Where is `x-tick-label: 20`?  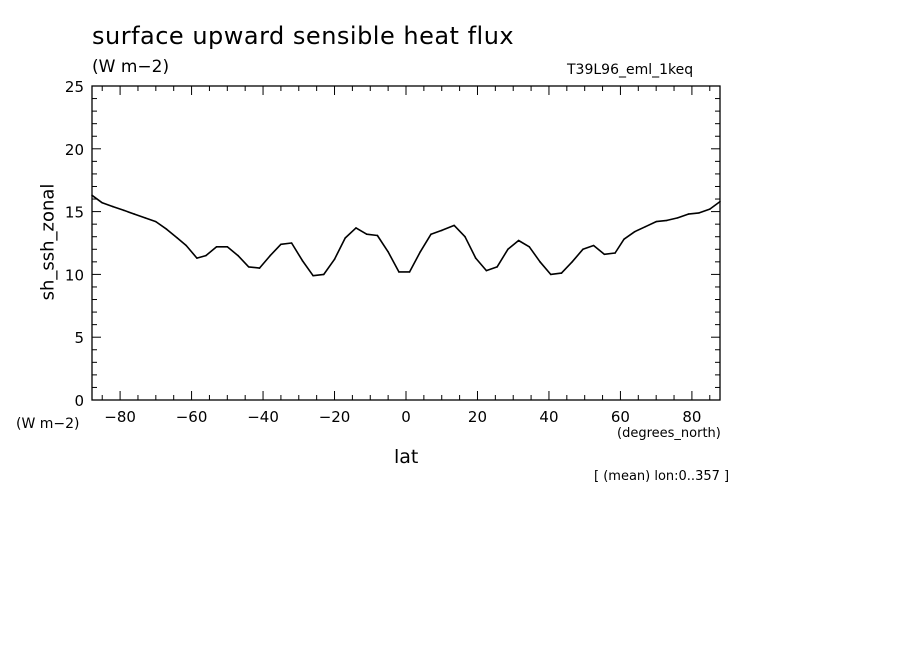
x-tick-label: 20 is located at coordinates (477, 417).